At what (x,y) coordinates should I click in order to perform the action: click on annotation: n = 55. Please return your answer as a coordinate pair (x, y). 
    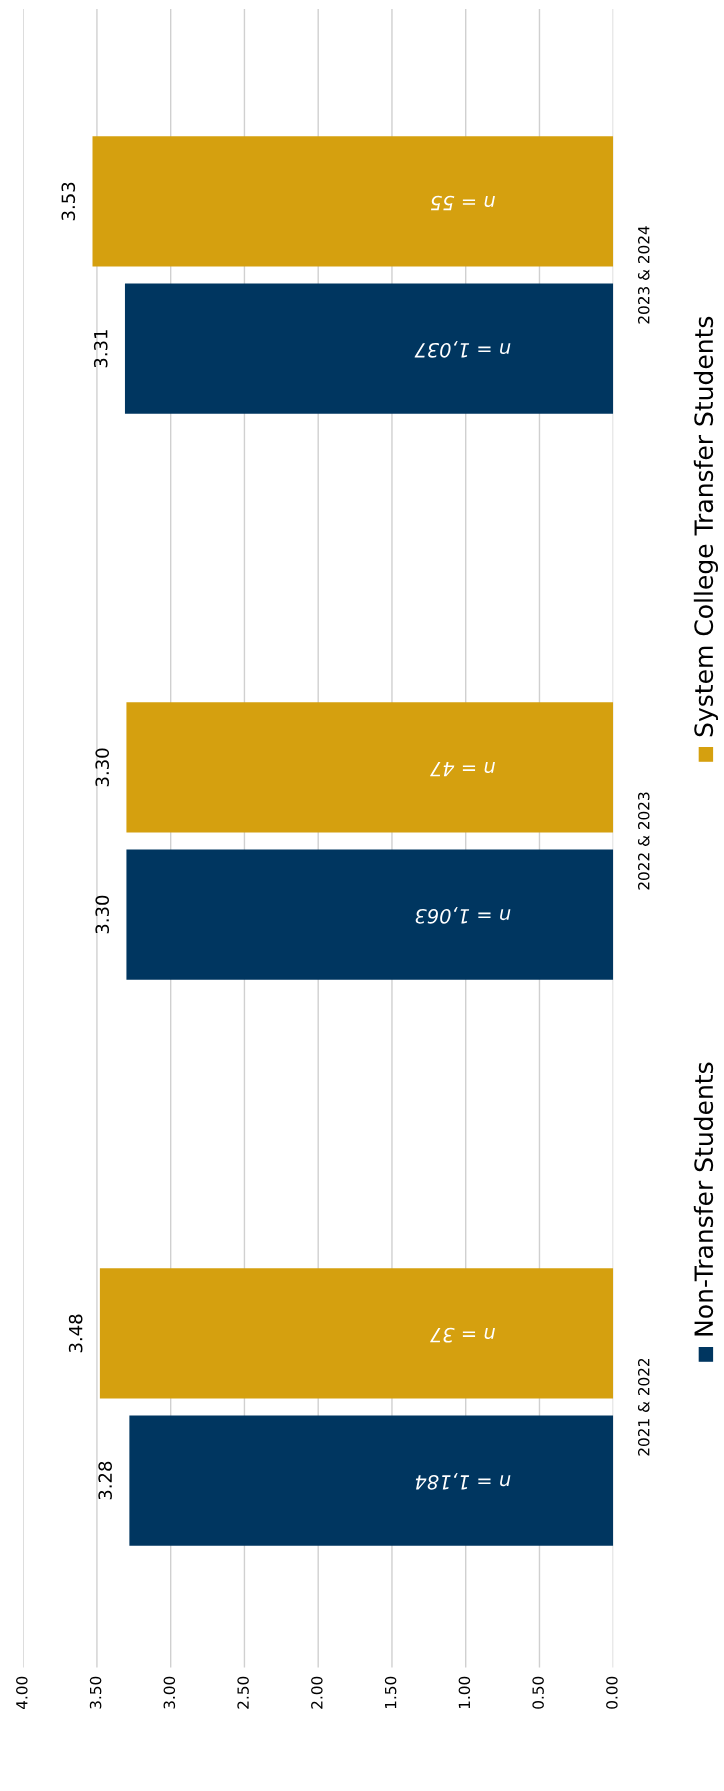
    Looking at the image, I should click on (462, 203).